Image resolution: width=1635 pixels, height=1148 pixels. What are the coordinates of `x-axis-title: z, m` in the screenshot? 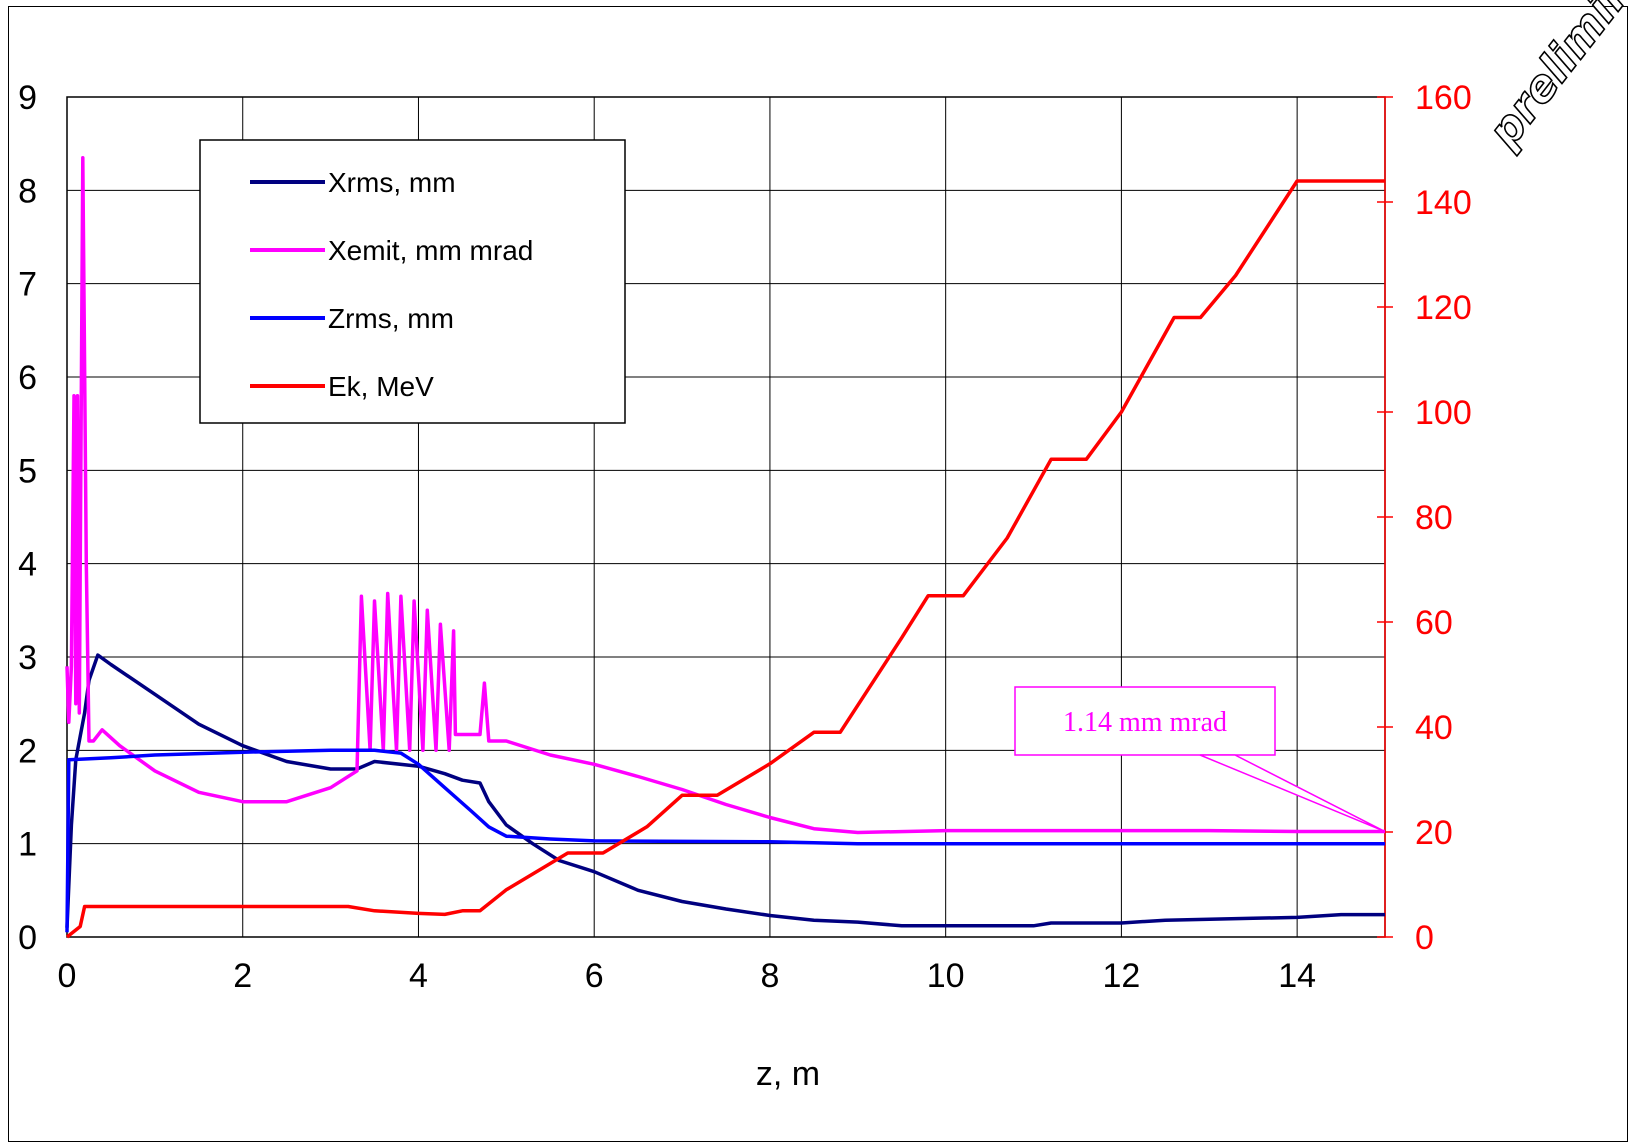 It's located at (788, 1074).